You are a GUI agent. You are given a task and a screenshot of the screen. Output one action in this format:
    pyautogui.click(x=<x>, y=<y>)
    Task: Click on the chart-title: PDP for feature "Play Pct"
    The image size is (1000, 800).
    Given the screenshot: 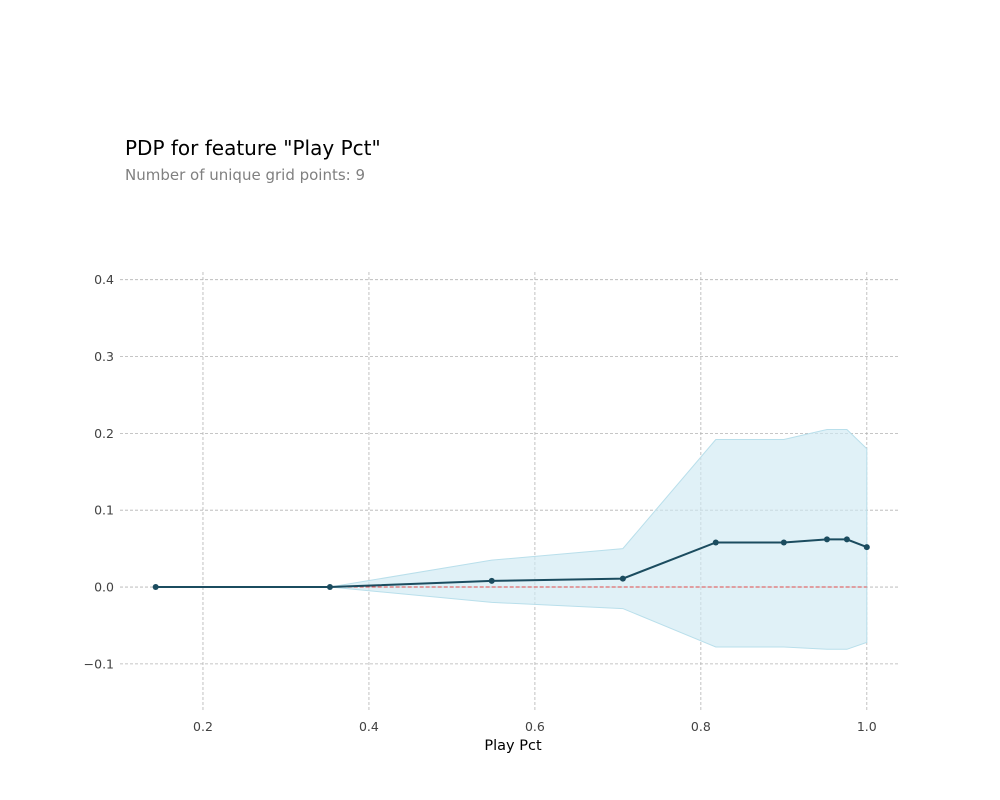 What is the action you would take?
    pyautogui.click(x=253, y=148)
    